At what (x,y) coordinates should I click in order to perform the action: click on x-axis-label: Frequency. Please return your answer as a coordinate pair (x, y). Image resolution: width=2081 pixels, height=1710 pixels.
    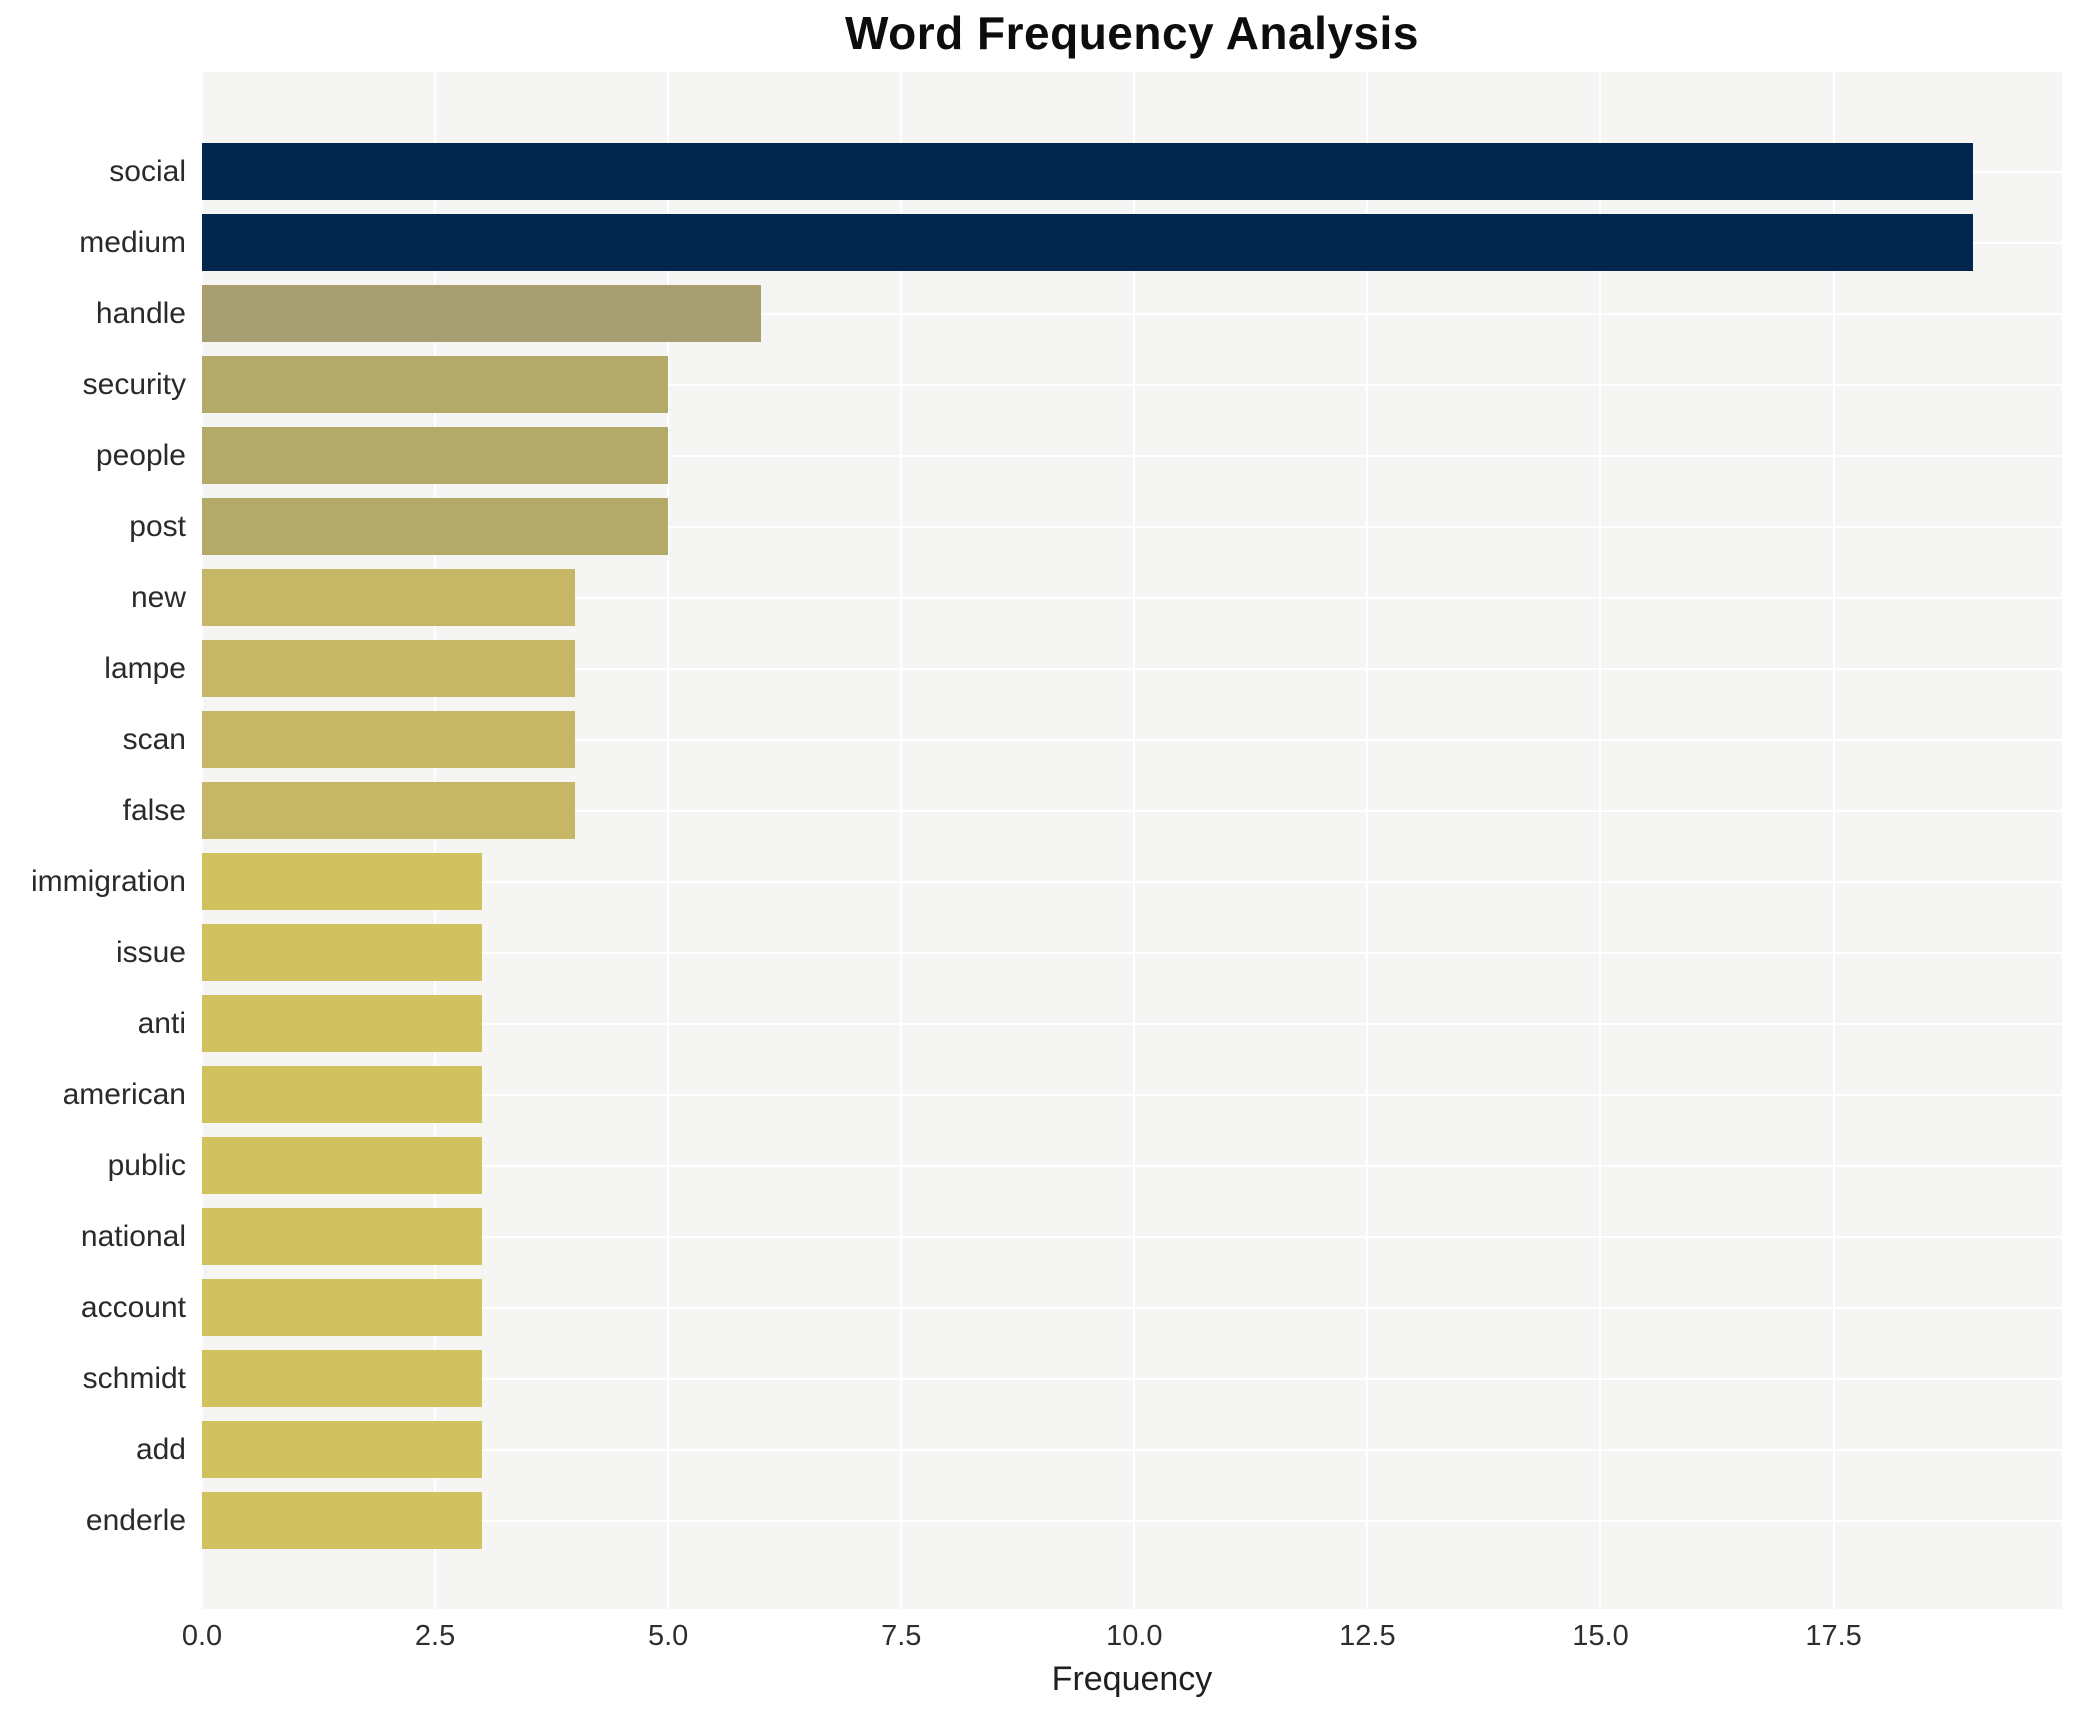
    Looking at the image, I should click on (1132, 1679).